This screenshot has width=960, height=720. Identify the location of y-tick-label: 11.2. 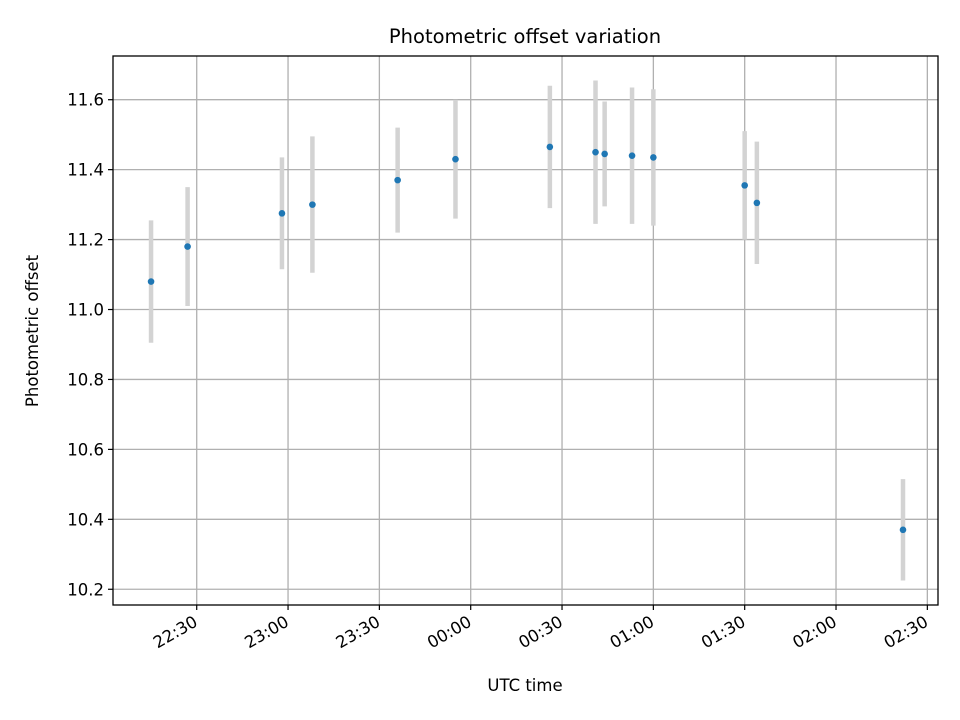
(85, 240).